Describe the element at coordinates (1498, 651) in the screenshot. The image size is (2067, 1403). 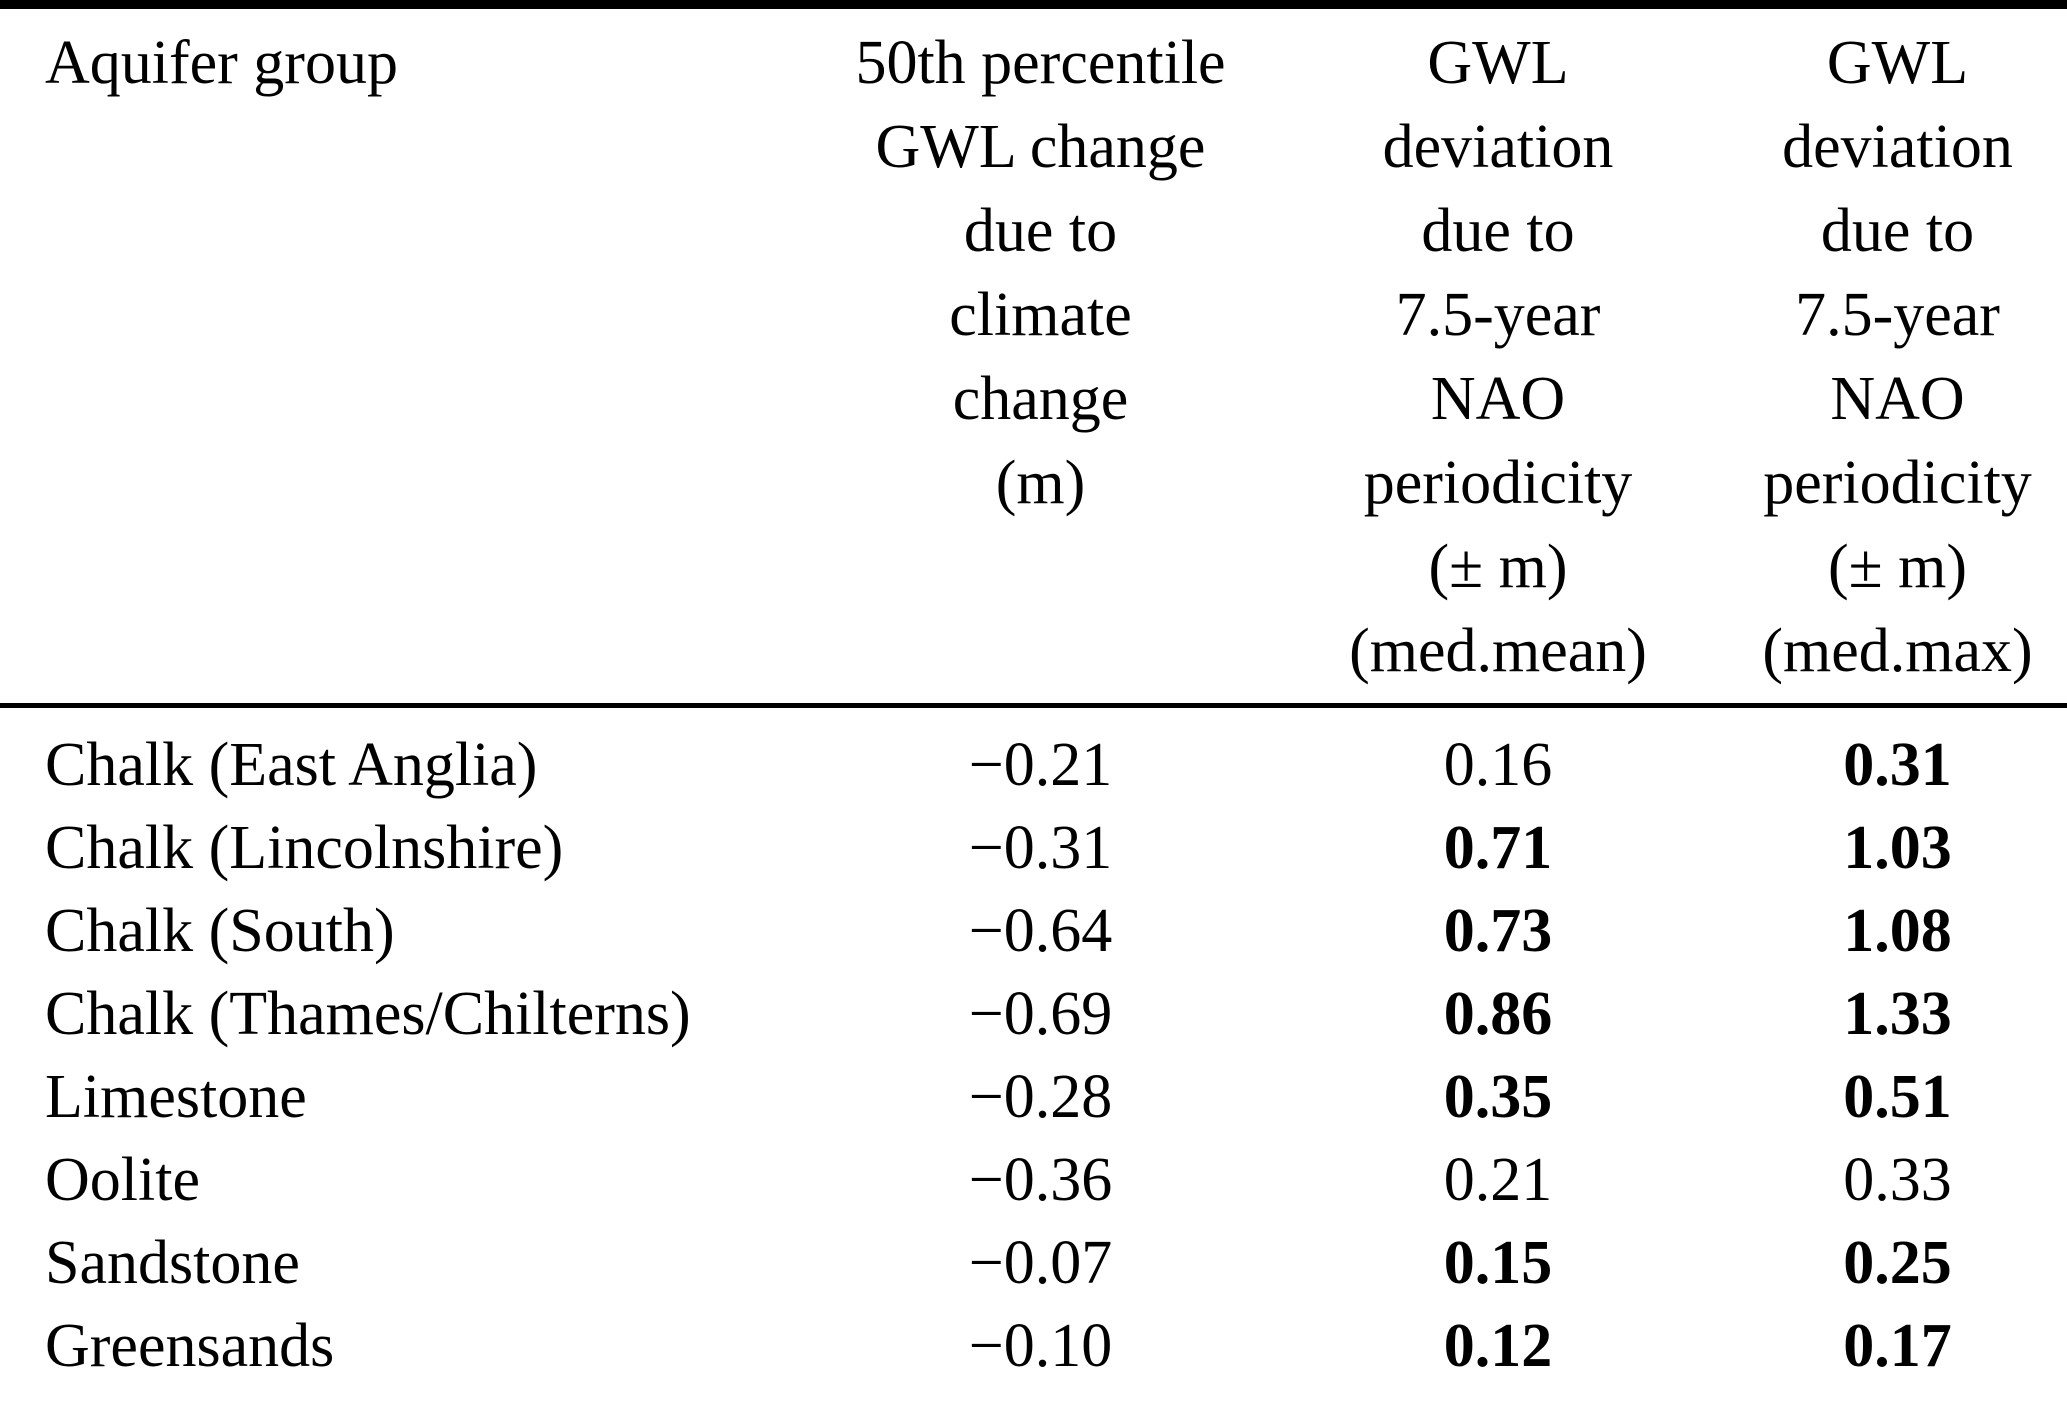
I see `header-line: (med.mean)` at that location.